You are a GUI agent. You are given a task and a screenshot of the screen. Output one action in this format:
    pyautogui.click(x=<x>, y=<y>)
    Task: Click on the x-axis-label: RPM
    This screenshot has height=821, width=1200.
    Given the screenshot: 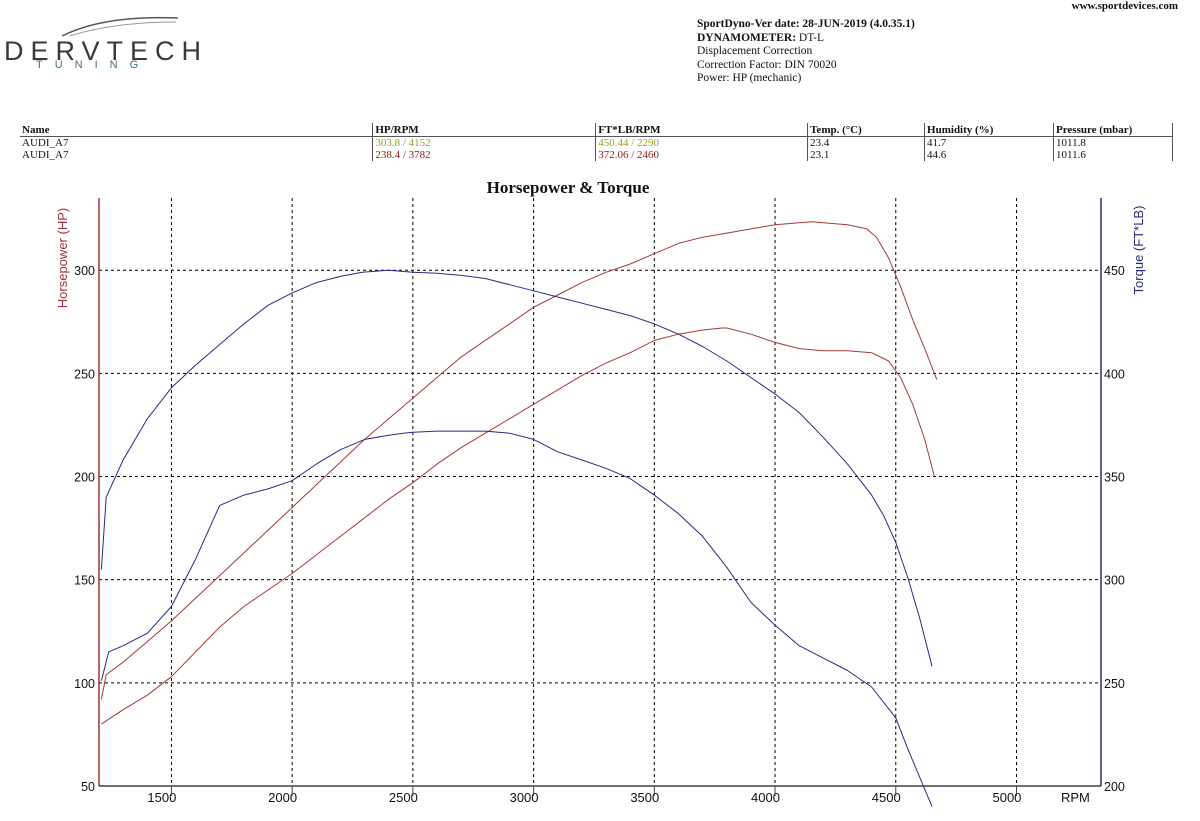 What is the action you would take?
    pyautogui.click(x=1075, y=797)
    